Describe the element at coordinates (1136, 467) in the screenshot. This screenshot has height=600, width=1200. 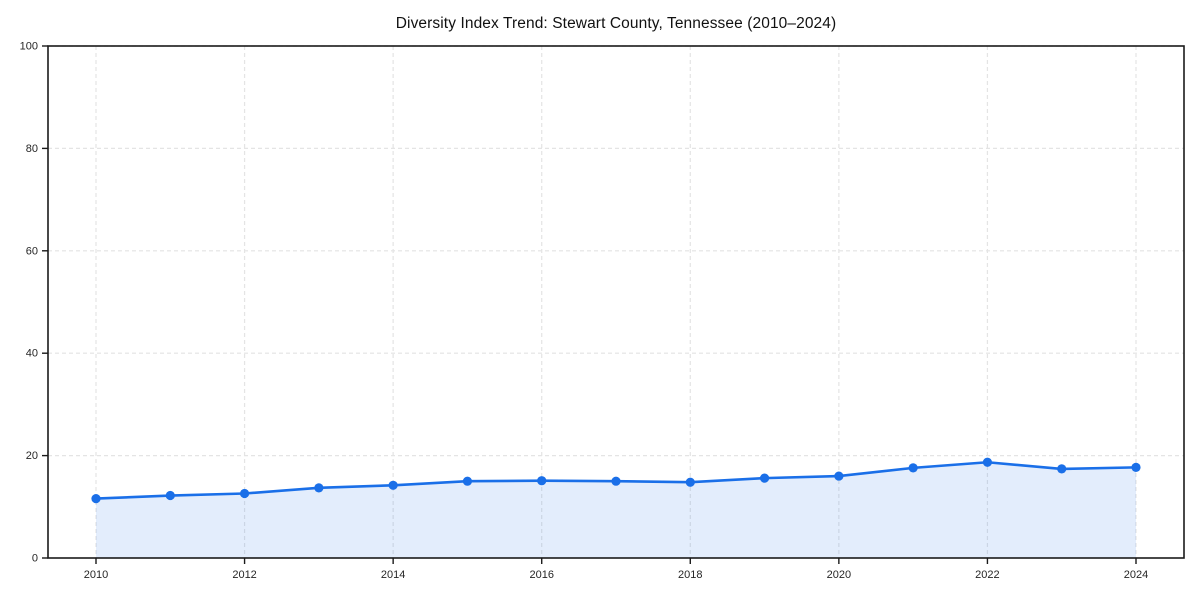
I see `data-point-2024` at that location.